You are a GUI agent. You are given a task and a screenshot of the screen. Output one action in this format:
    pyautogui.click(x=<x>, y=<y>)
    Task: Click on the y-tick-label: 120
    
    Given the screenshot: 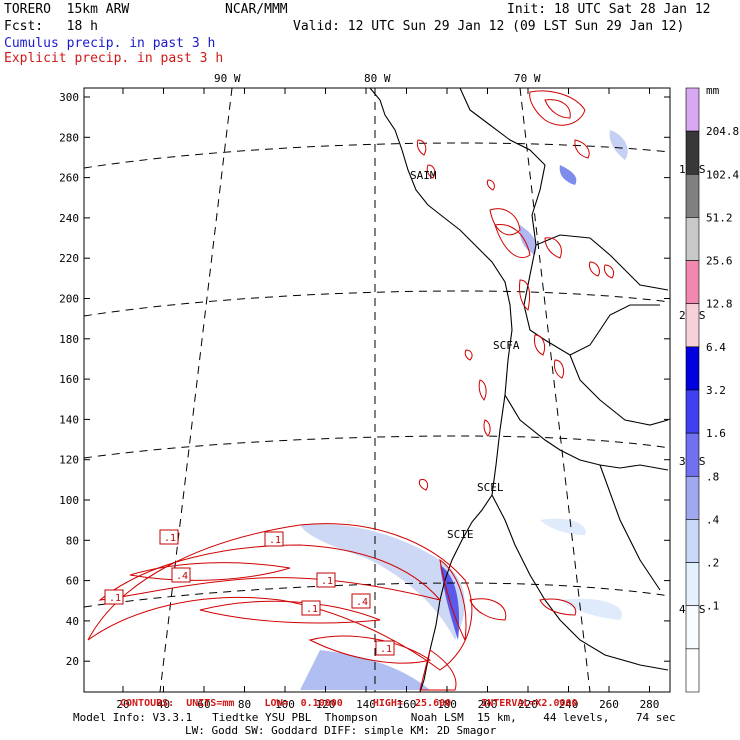 What is the action you would take?
    pyautogui.click(x=69, y=460)
    